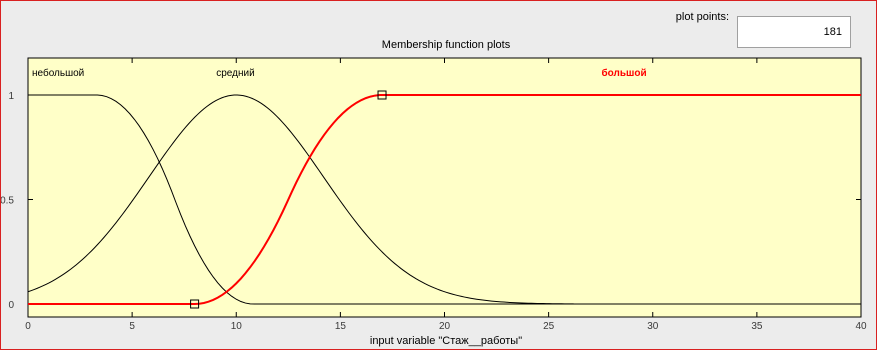 The image size is (877, 350). What do you see at coordinates (11, 96) in the screenshot?
I see `y-tick-label: 1` at bounding box center [11, 96].